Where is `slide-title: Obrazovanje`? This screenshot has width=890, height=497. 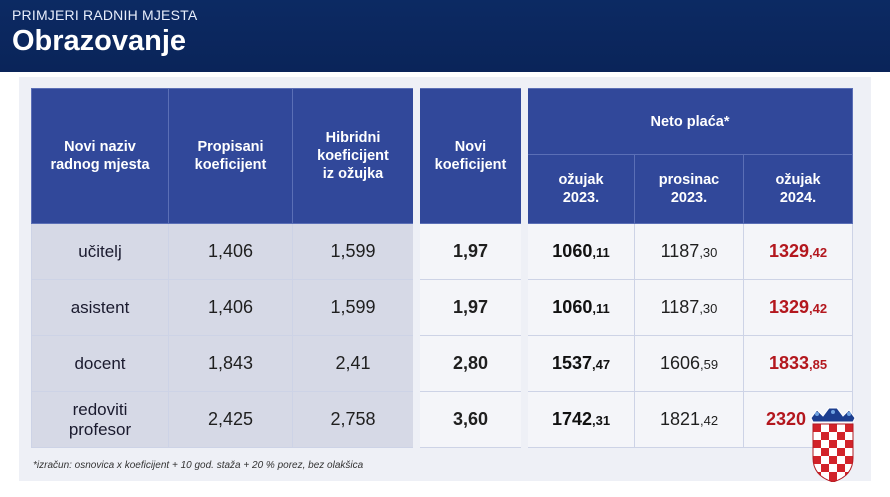
slide-title: Obrazovanje is located at coordinates (99, 41).